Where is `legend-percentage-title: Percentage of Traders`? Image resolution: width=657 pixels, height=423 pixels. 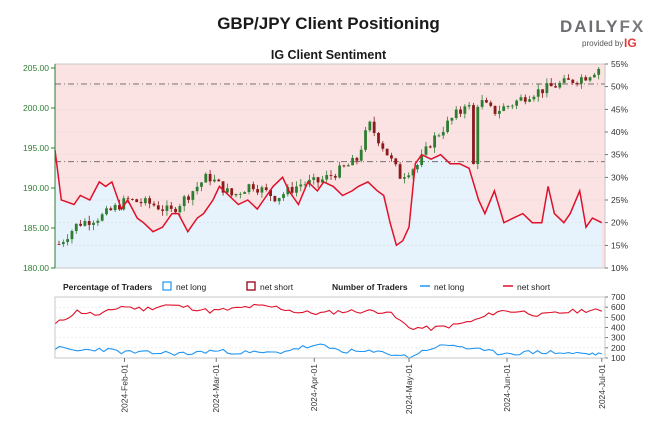 legend-percentage-title: Percentage of Traders is located at coordinates (108, 287).